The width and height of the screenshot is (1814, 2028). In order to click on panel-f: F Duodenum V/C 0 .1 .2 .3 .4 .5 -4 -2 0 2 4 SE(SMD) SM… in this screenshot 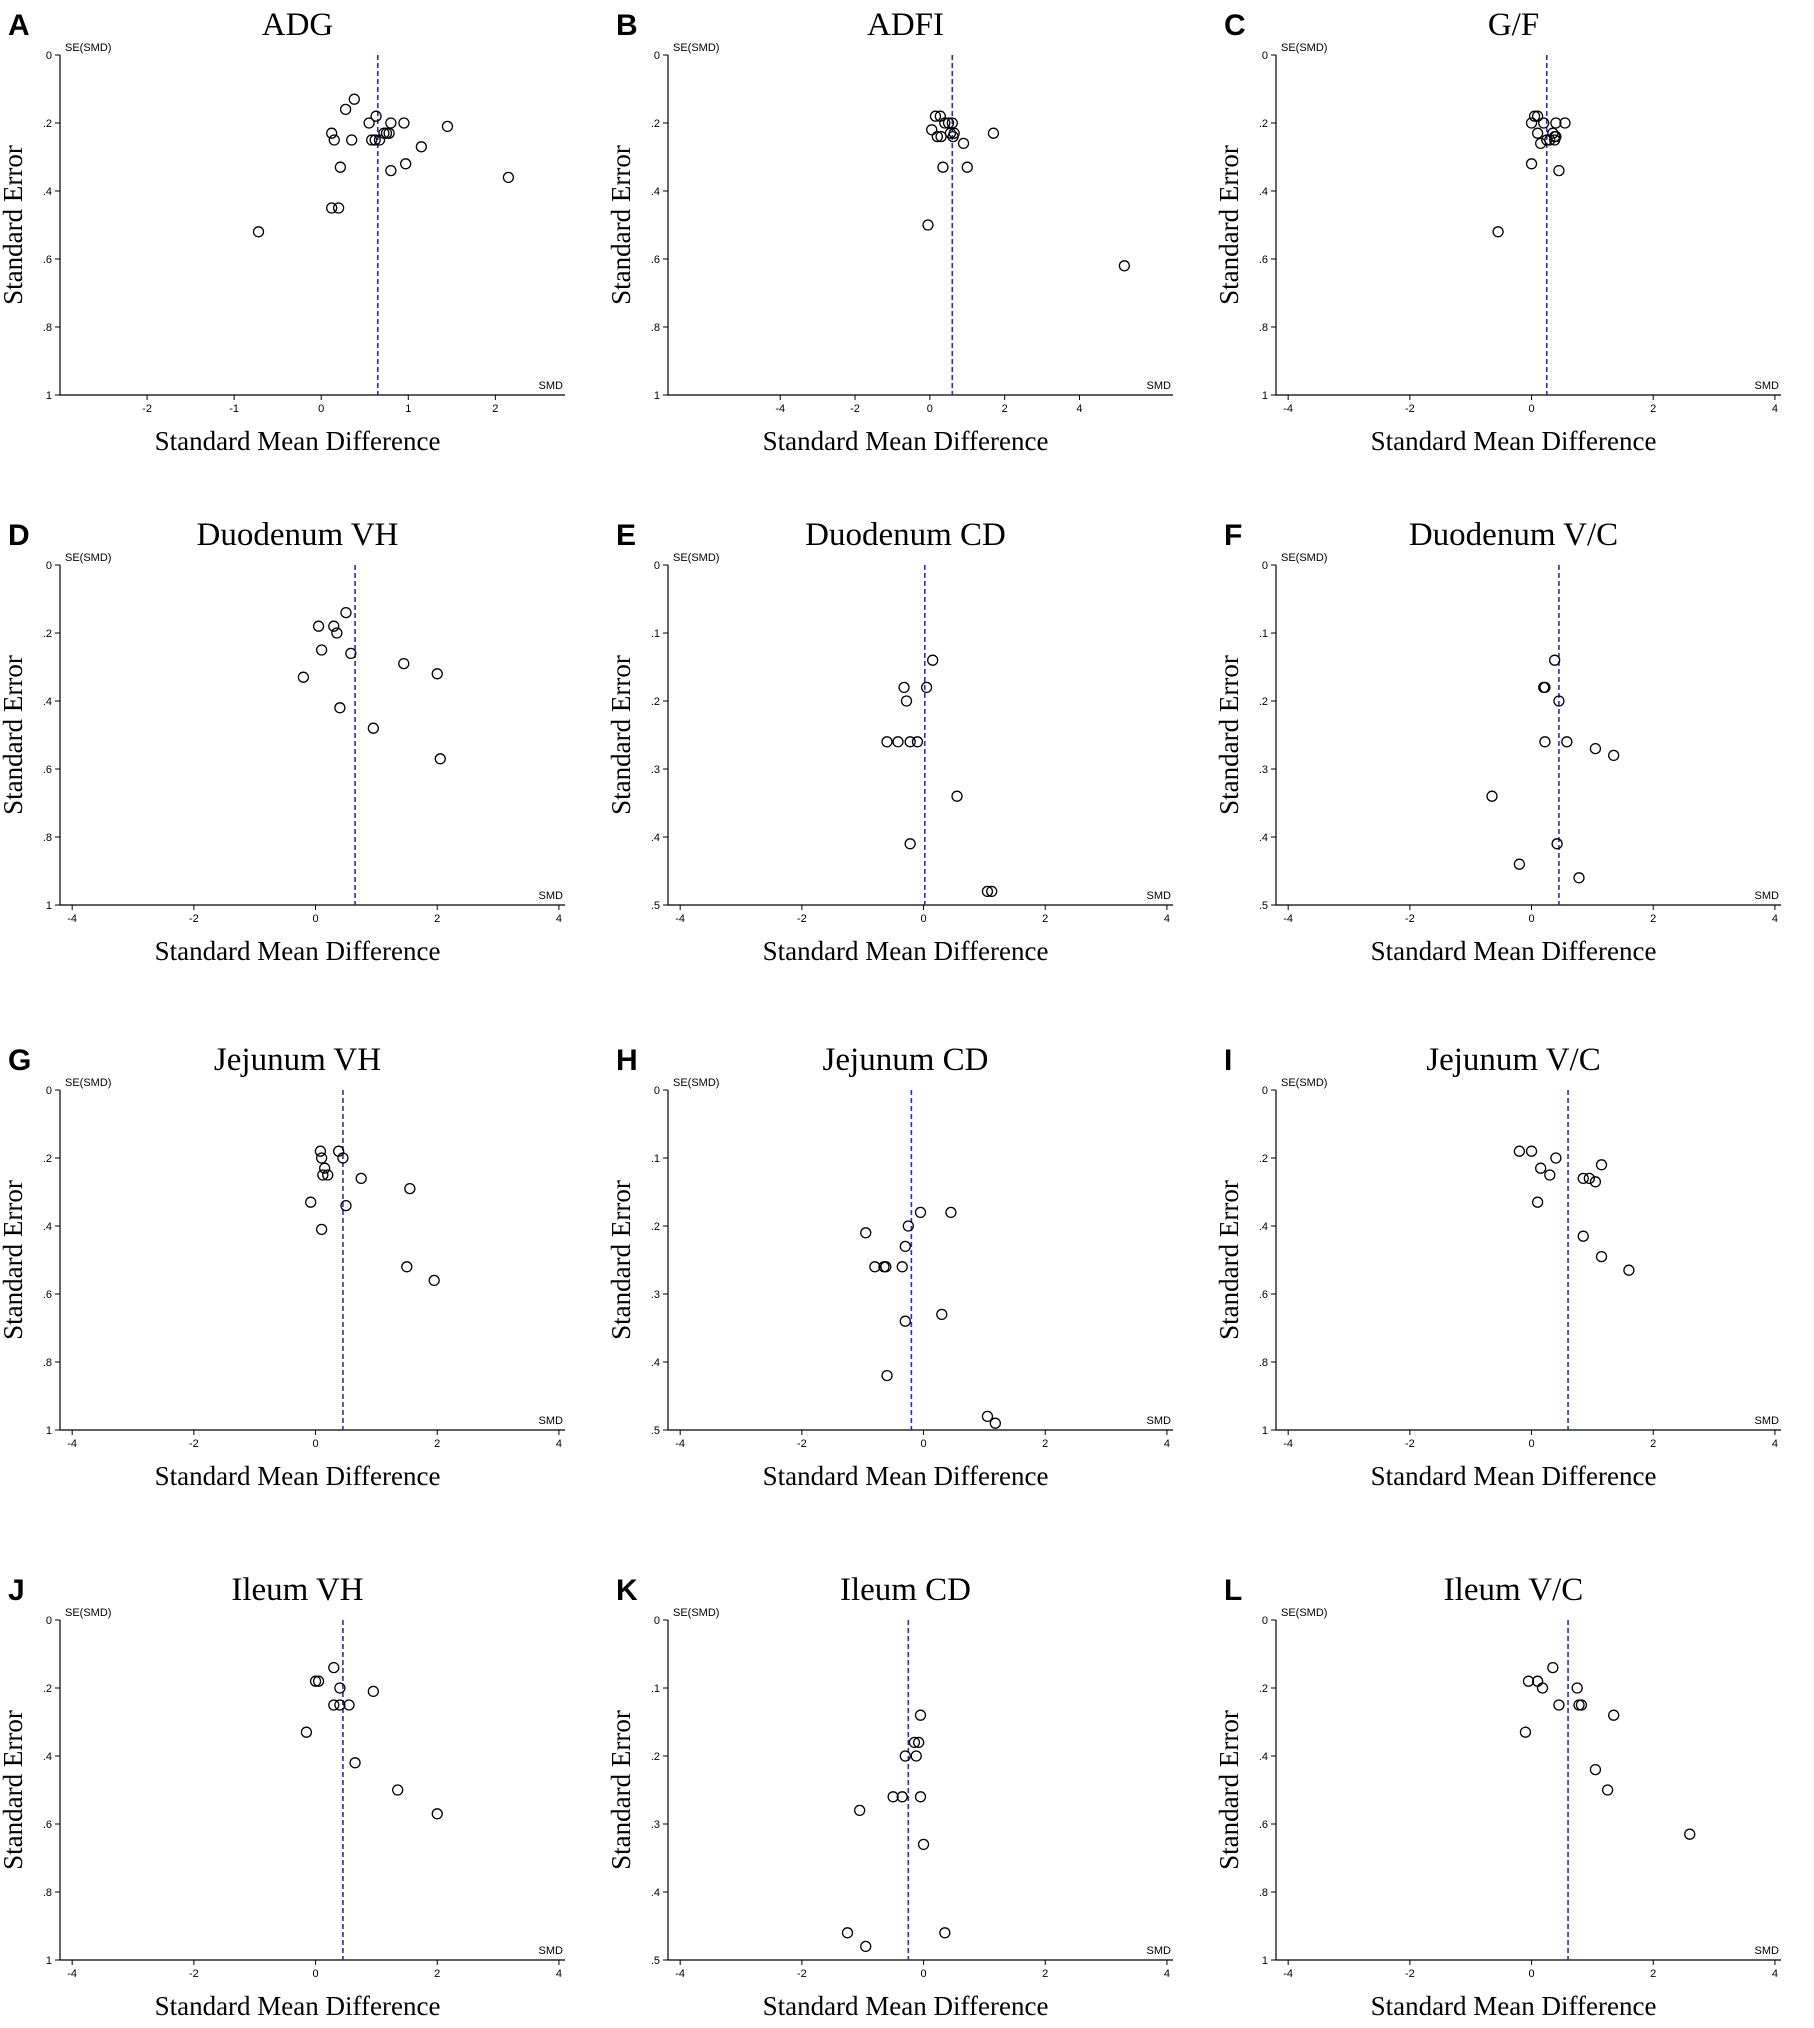, I will do `click(1497, 741)`.